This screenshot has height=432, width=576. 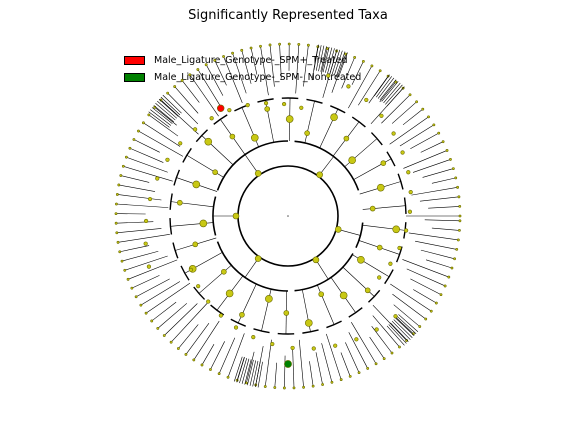 I want to click on class-arc, so click(x=359, y=235).